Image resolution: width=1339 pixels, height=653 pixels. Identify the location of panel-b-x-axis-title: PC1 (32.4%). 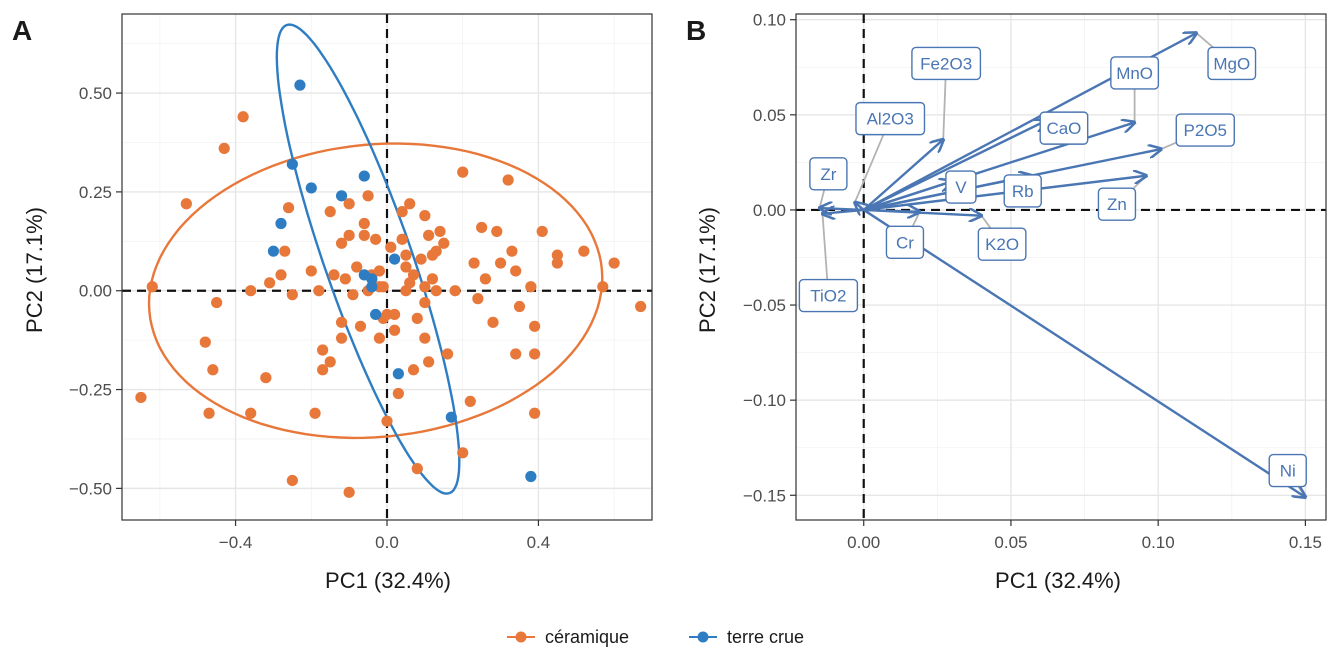
(1058, 580).